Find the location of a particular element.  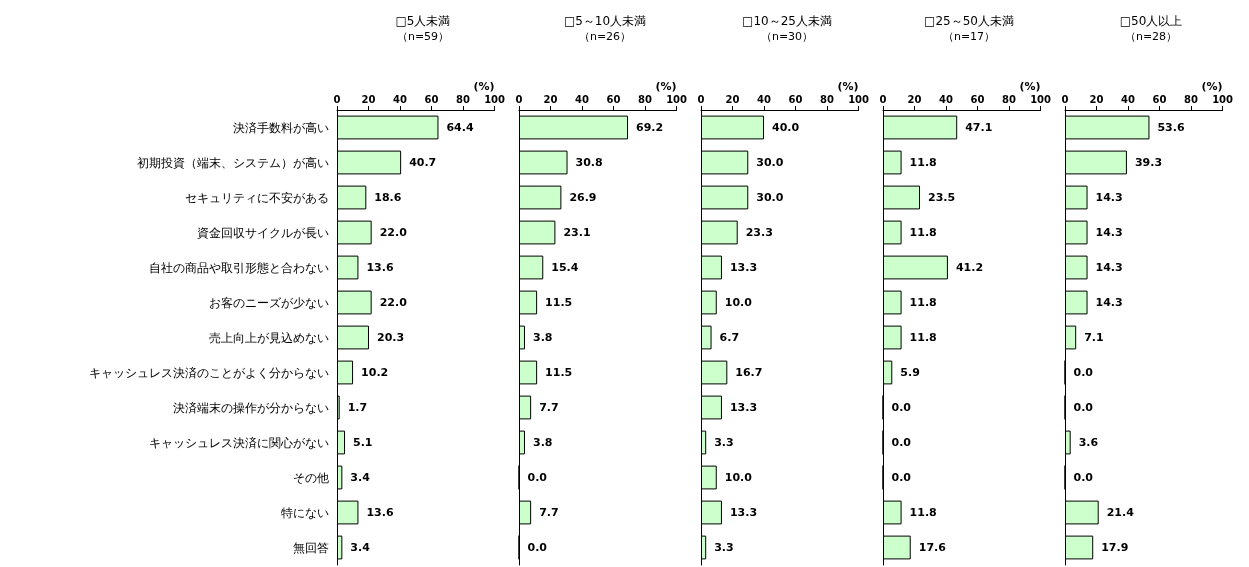

y-tick-label: キャッシュレス決済に関心がない is located at coordinates (239, 442).